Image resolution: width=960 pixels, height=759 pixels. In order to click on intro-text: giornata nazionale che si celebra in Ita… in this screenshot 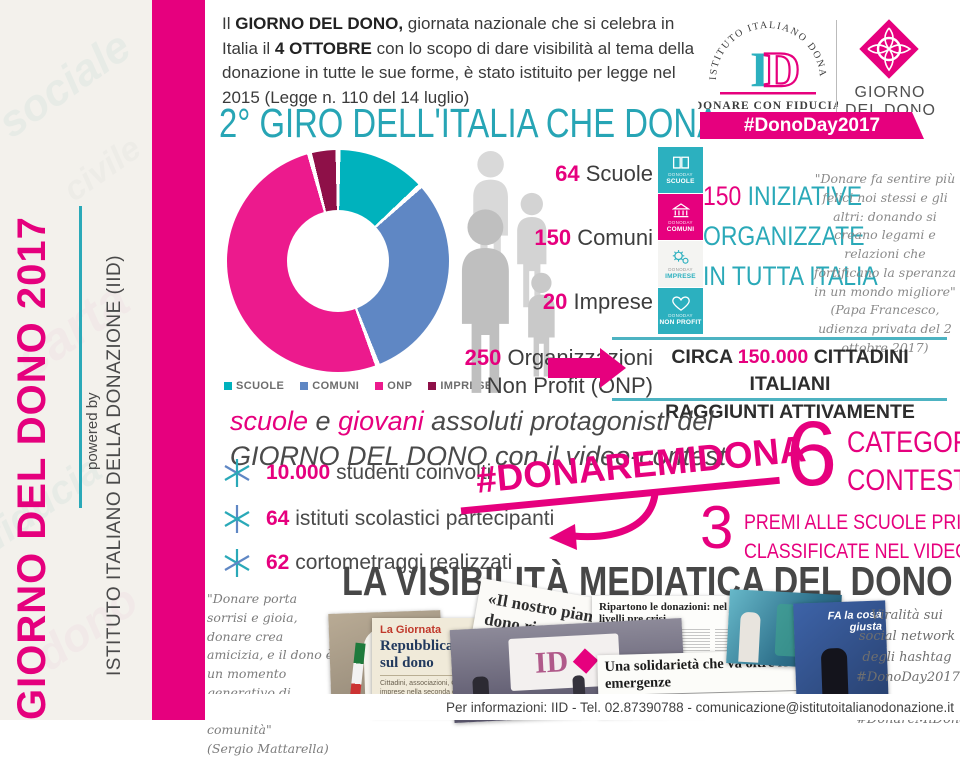, I will do `click(448, 36)`.